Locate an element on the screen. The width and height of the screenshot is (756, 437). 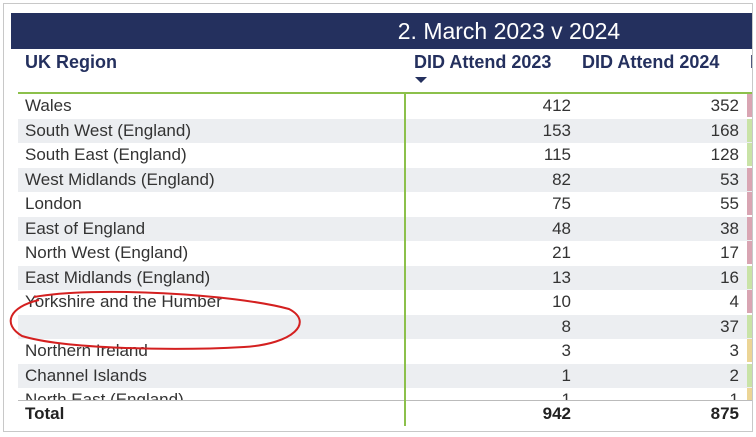
attend-2024-cell: 4 is located at coordinates (734, 301).